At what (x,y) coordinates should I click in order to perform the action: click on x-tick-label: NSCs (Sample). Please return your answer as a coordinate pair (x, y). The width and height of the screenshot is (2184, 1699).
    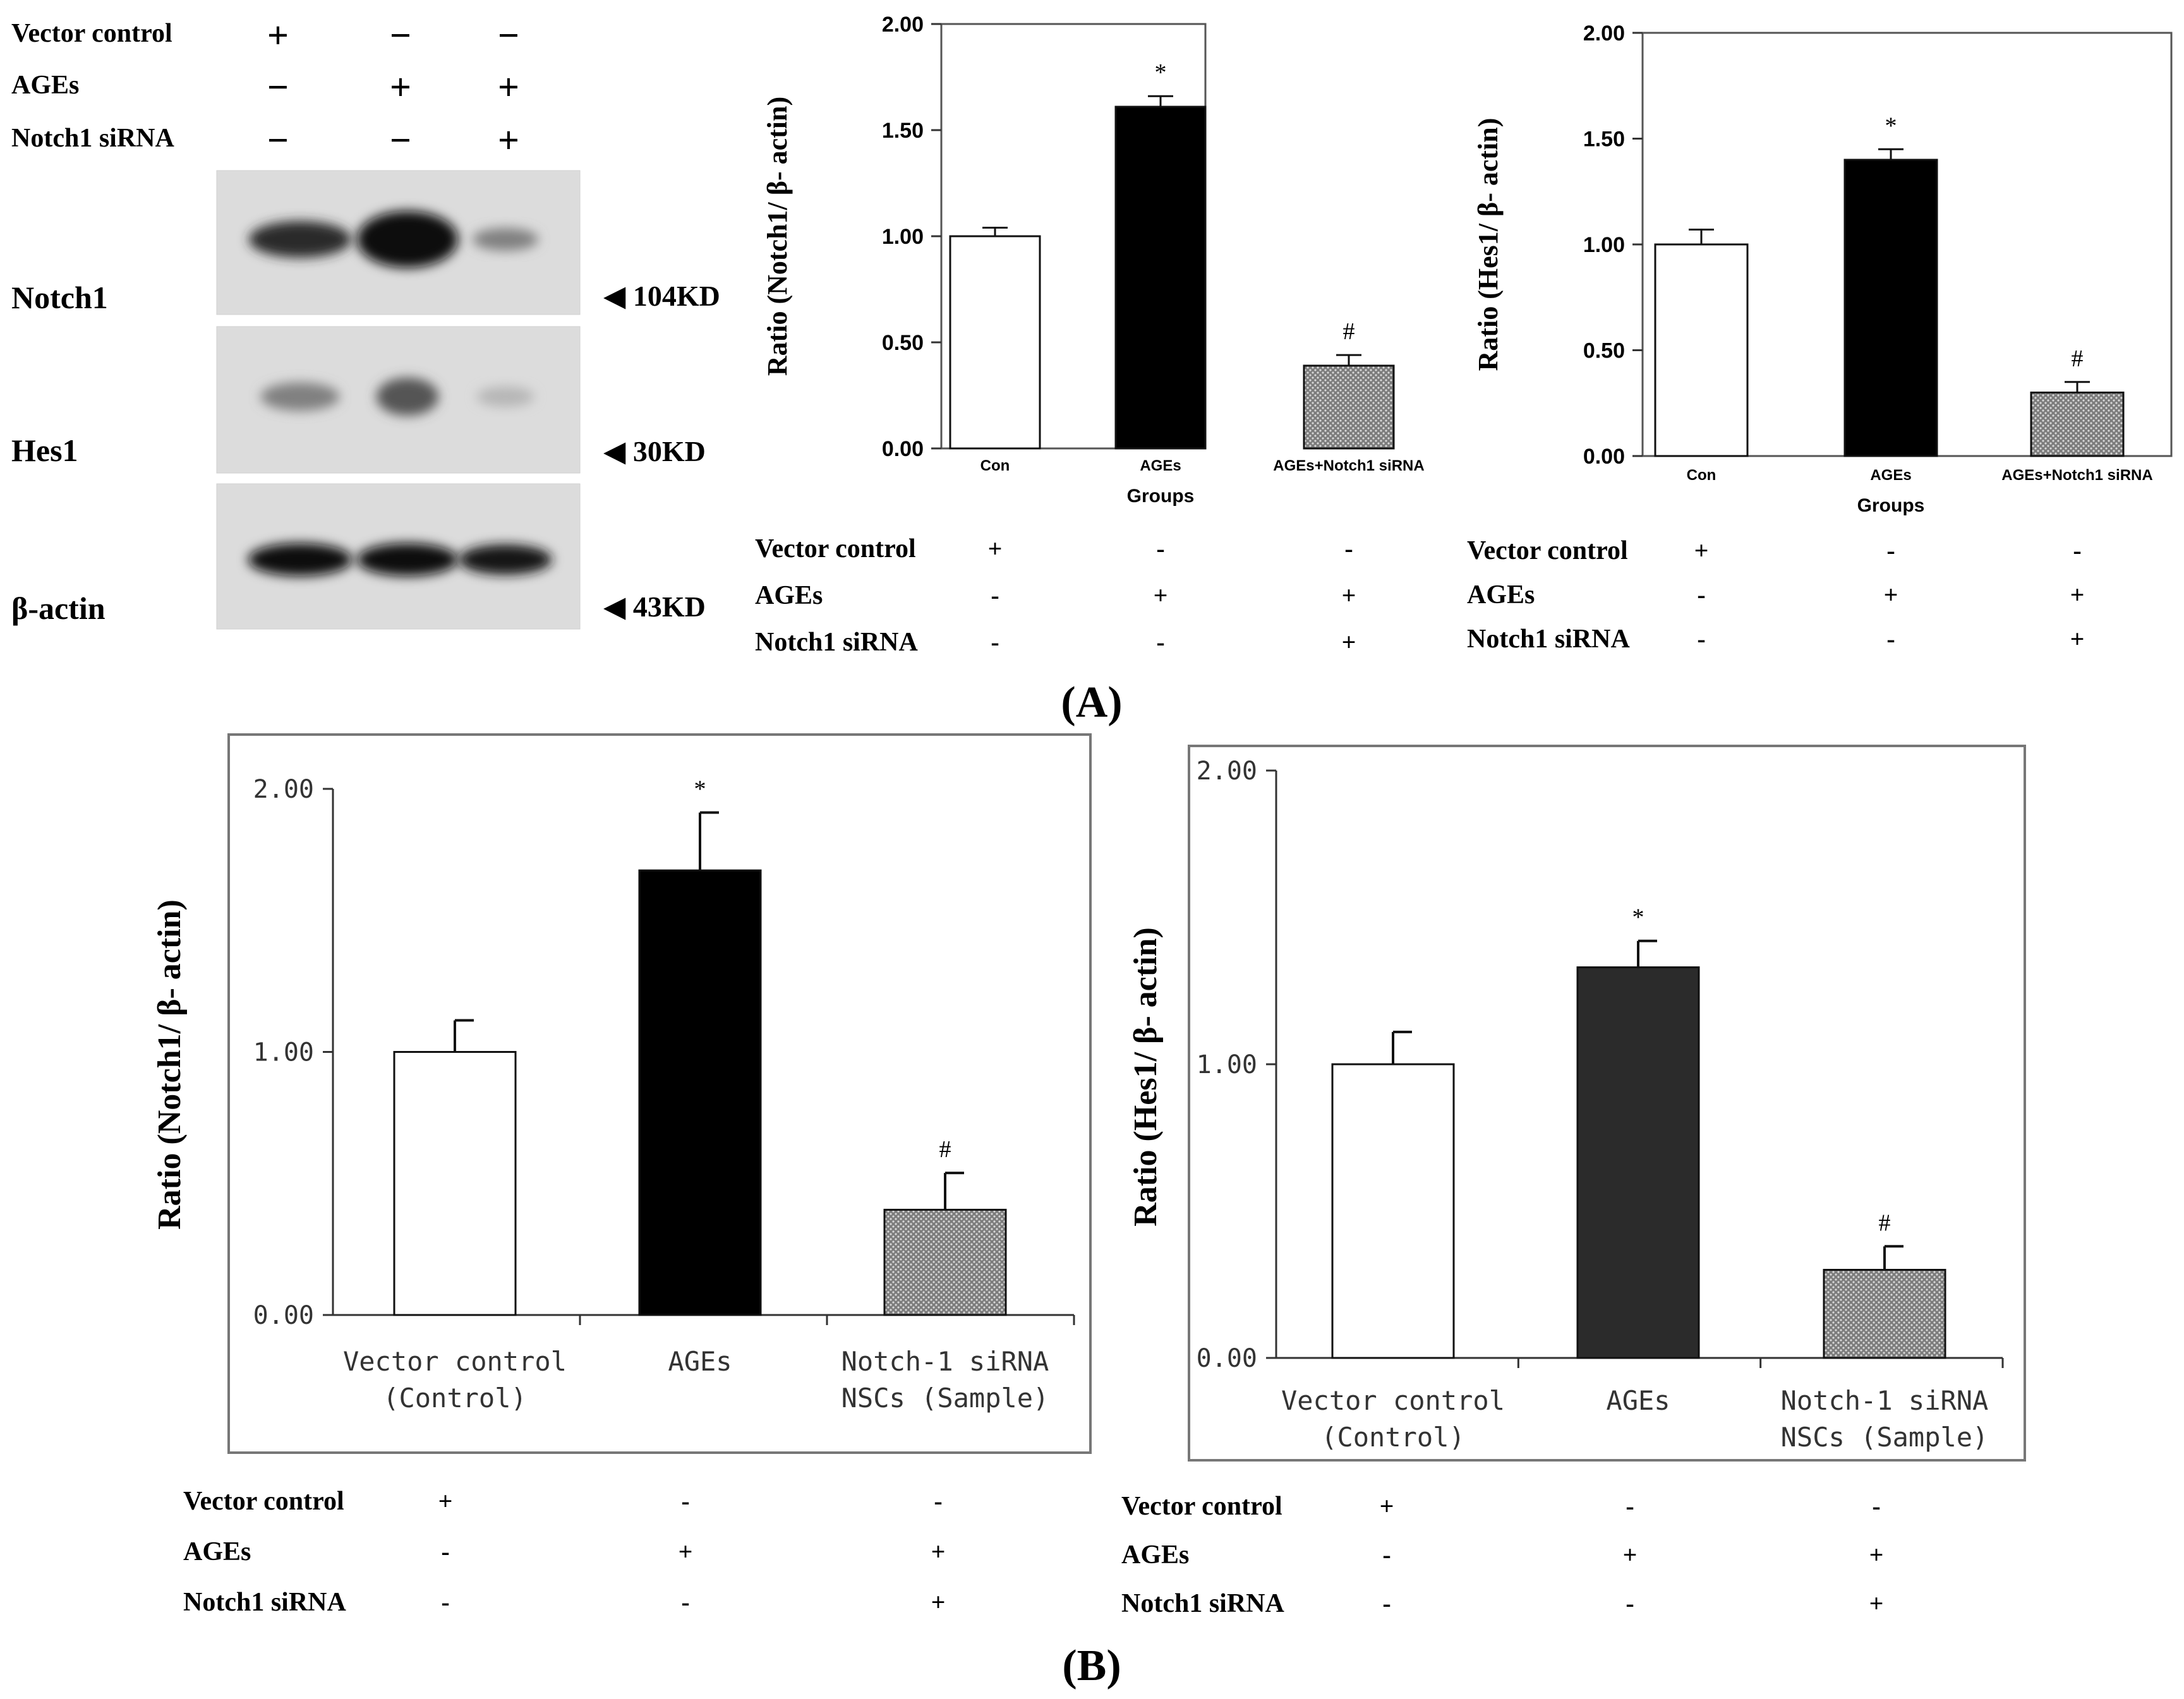
    Looking at the image, I should click on (946, 1398).